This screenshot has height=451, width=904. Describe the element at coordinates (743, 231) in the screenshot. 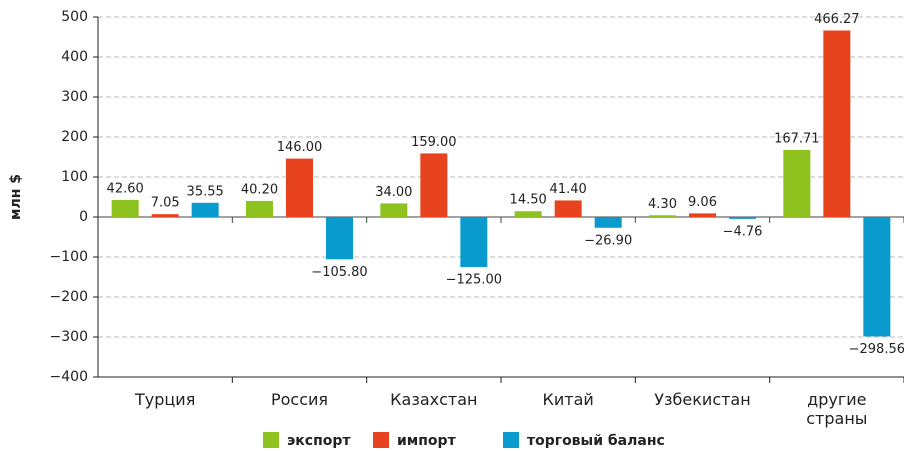

I see `value-label: −4.76` at that location.